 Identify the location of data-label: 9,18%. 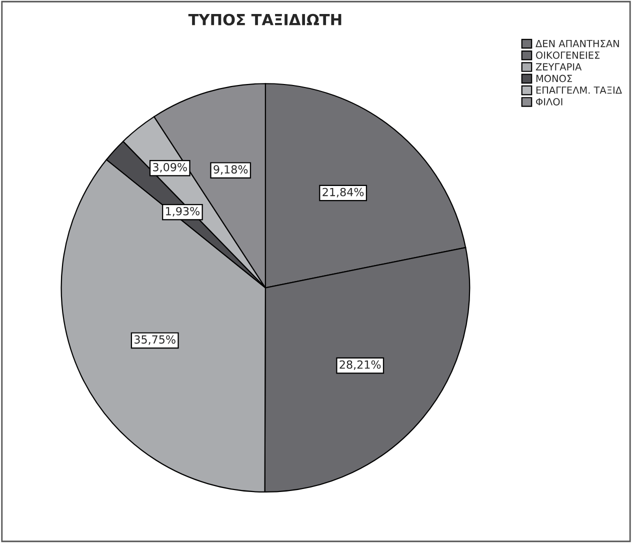
(231, 170).